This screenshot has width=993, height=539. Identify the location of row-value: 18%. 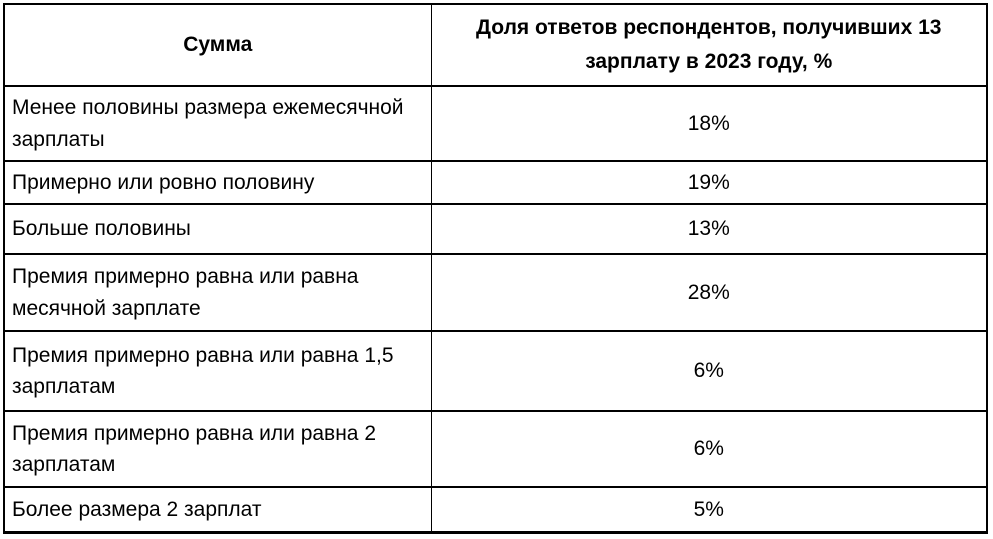
(708, 123).